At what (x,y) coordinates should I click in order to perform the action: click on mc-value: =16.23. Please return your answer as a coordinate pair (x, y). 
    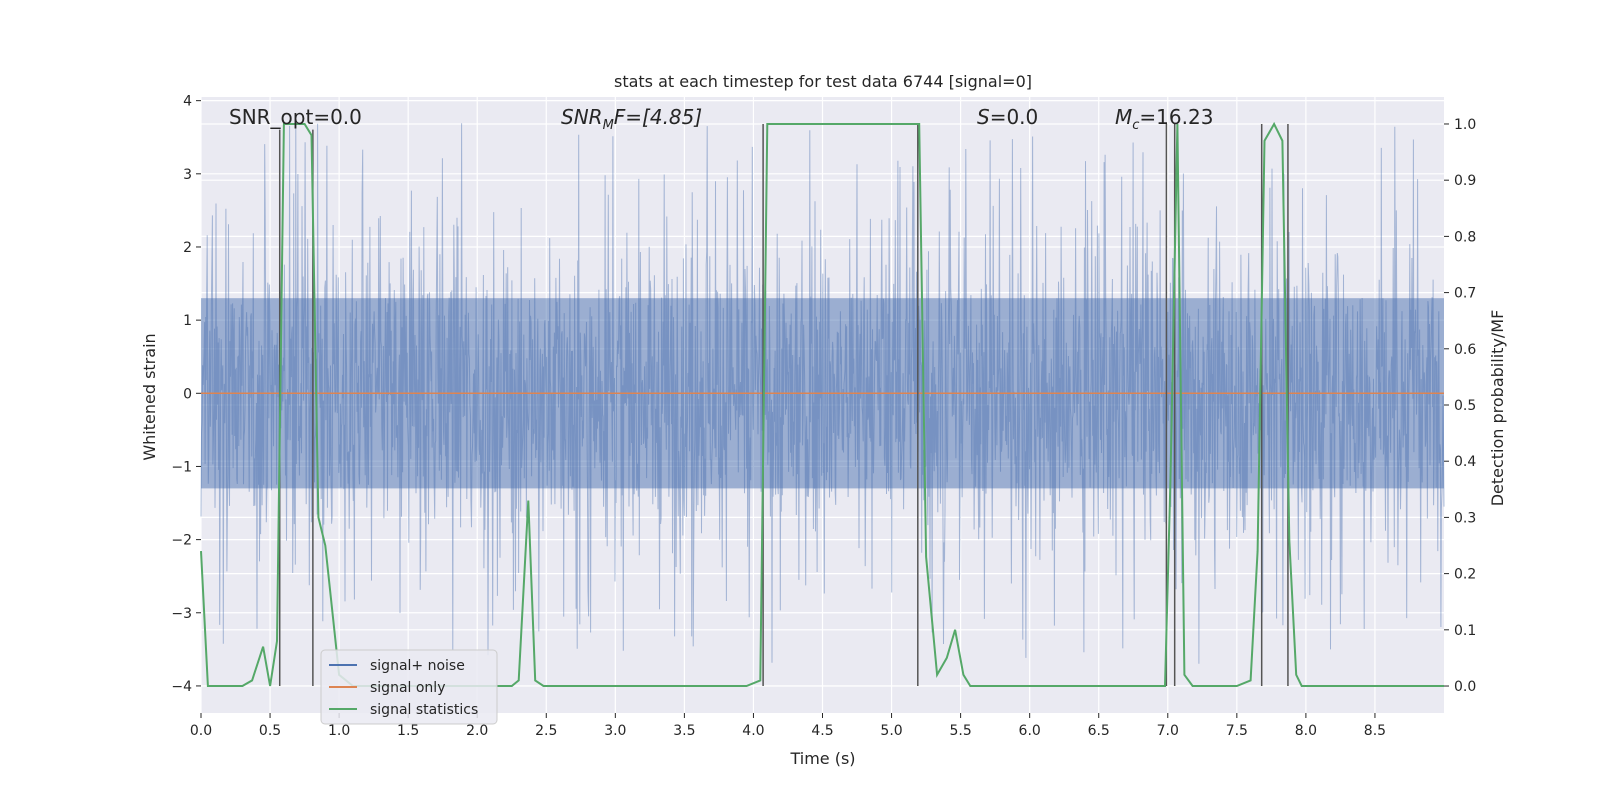
    Looking at the image, I should click on (1176, 117).